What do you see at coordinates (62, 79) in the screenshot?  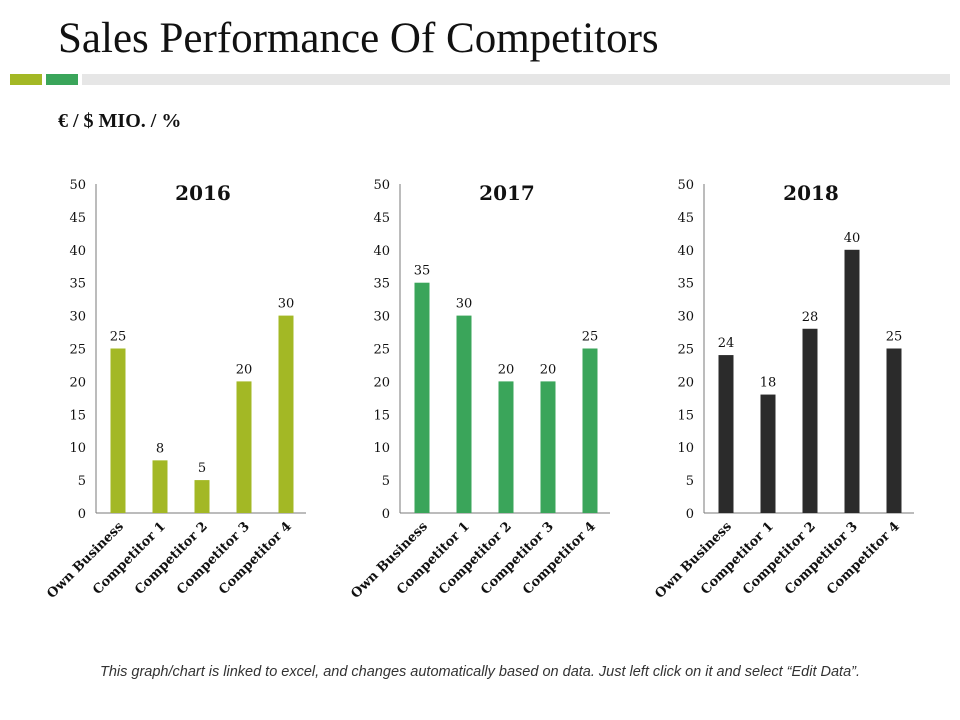 I see `accent-bar-green` at bounding box center [62, 79].